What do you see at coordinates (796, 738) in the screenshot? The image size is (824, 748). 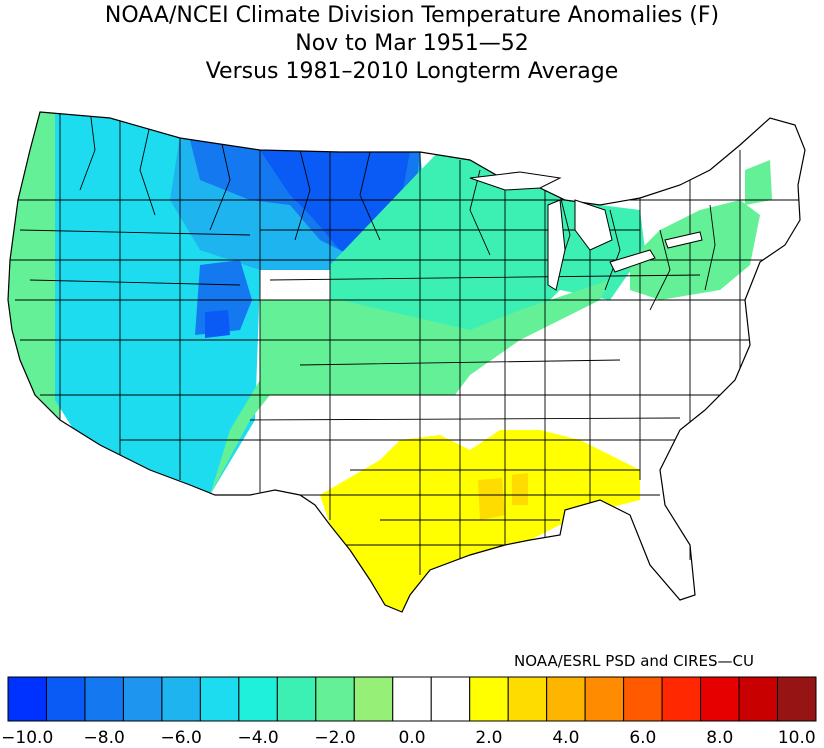 I see `colorbar-tick-label: 10.0` at bounding box center [796, 738].